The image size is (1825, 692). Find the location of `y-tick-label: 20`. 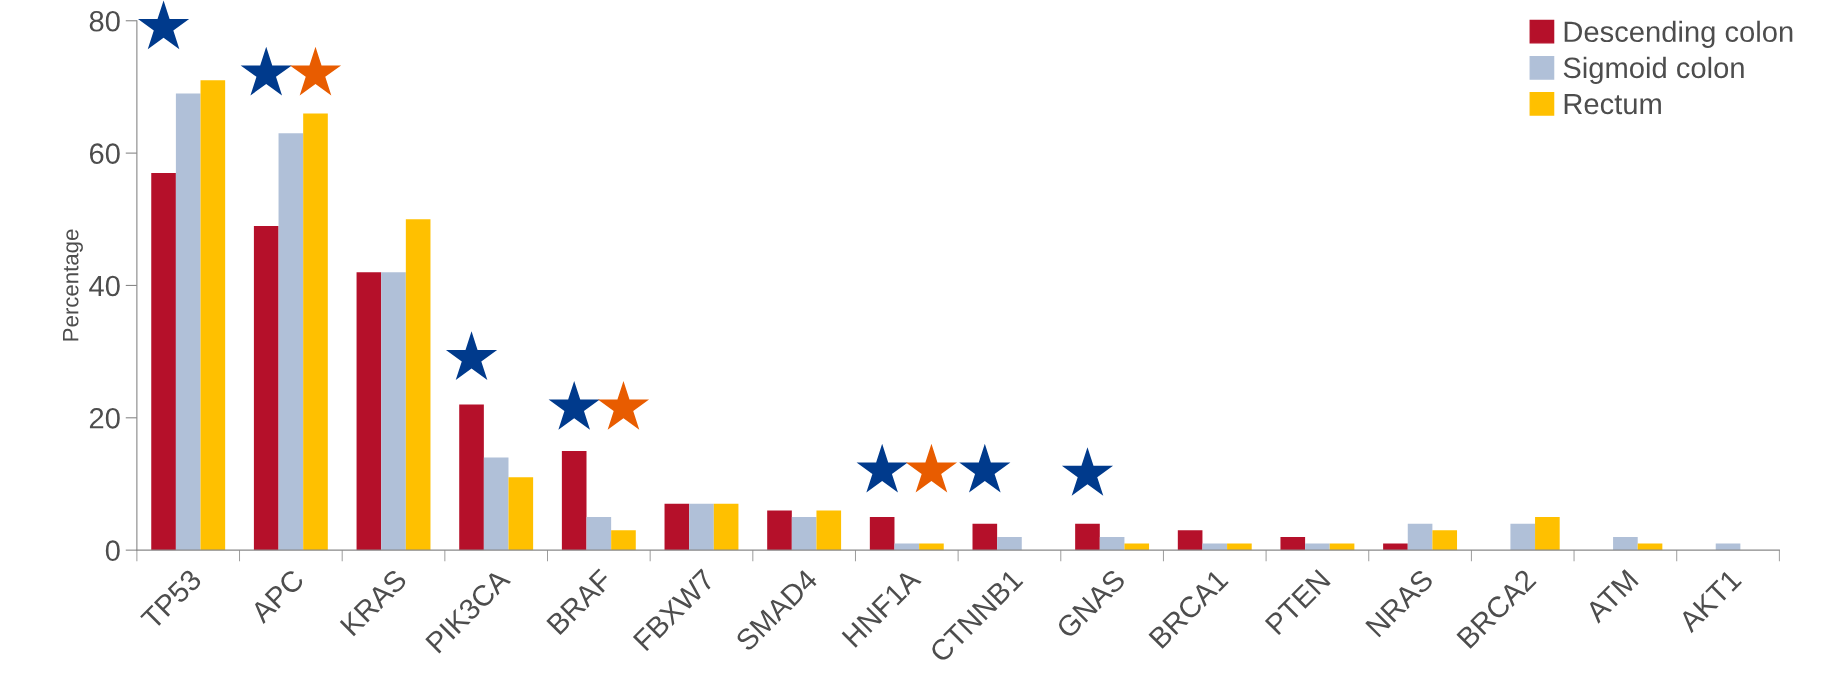

y-tick-label: 20 is located at coordinates (104, 418).